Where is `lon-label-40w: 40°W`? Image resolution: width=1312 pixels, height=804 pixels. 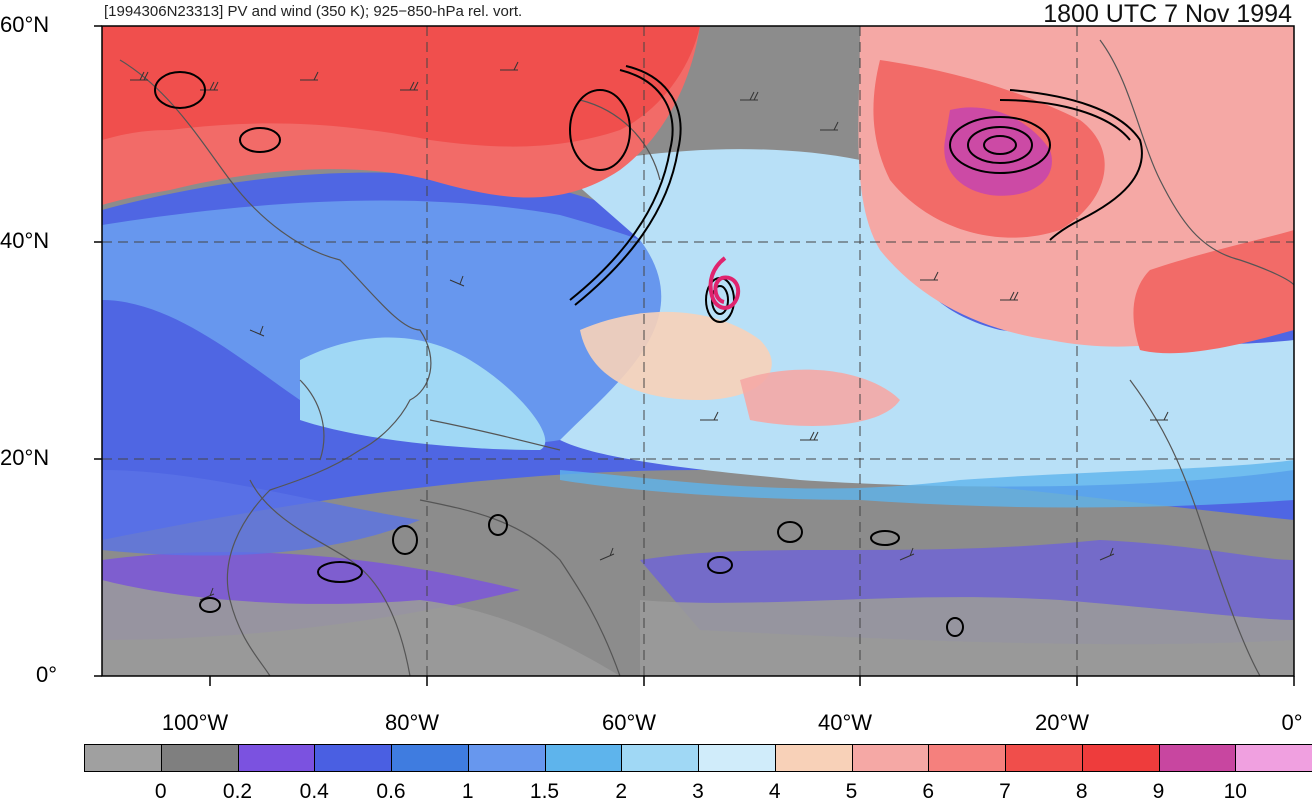
lon-label-40w: 40°W is located at coordinates (845, 722).